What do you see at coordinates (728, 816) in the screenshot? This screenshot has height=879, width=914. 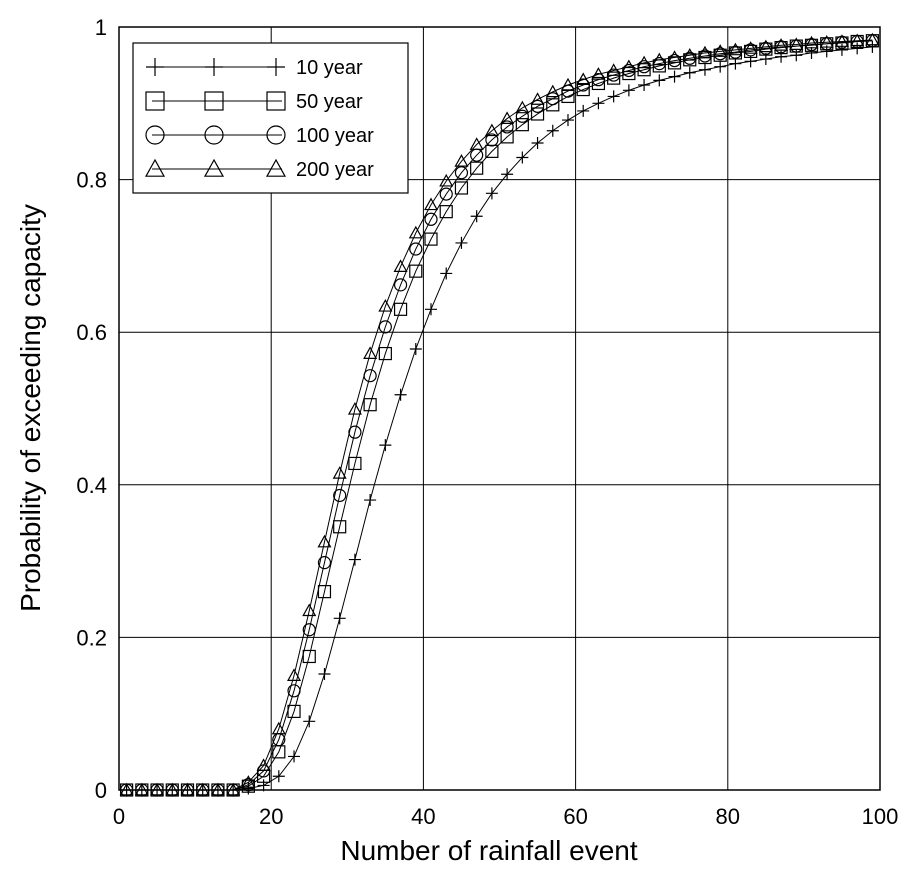 I see `x-tick-label: 80` at bounding box center [728, 816].